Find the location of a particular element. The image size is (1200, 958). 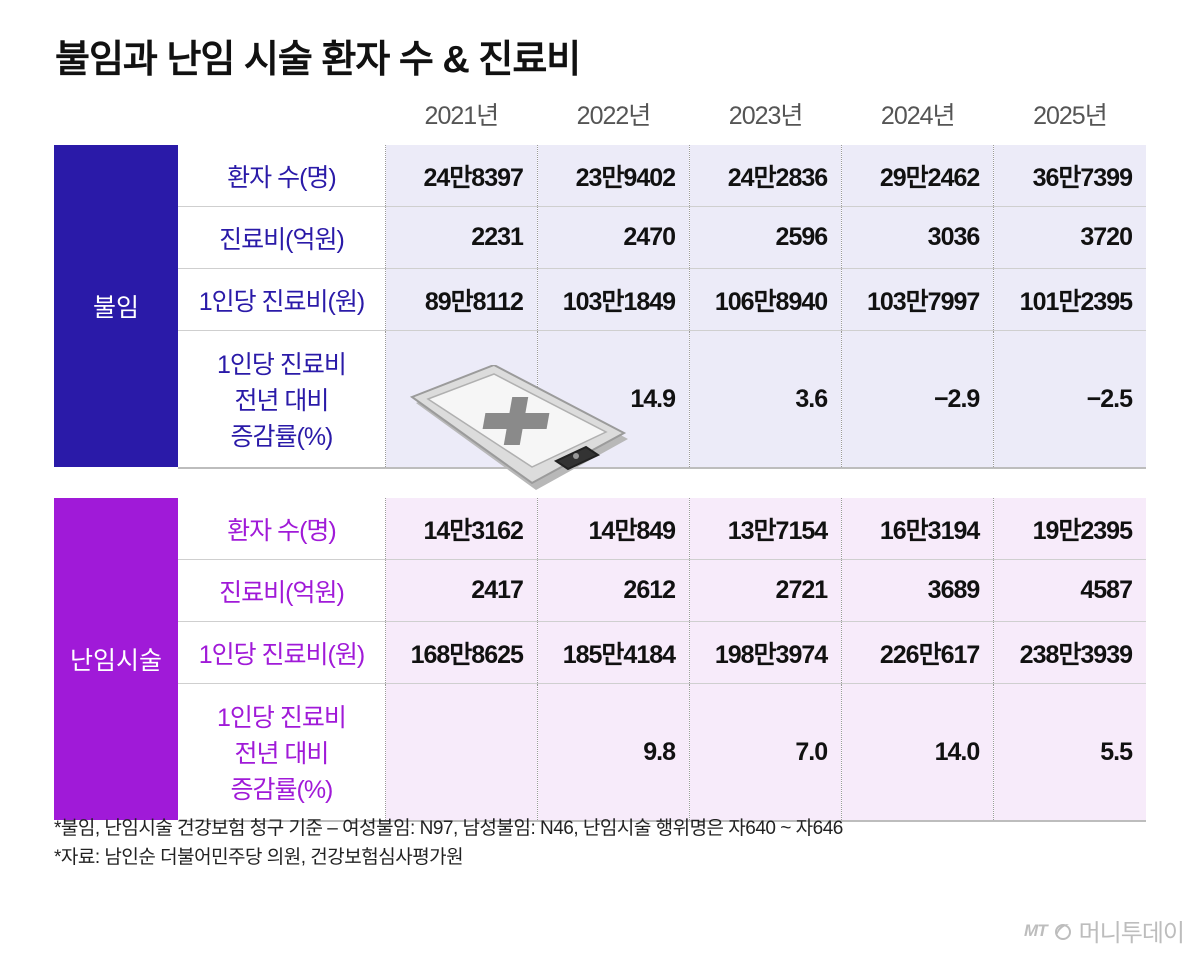

value-text: 3689 is located at coordinates (954, 590).